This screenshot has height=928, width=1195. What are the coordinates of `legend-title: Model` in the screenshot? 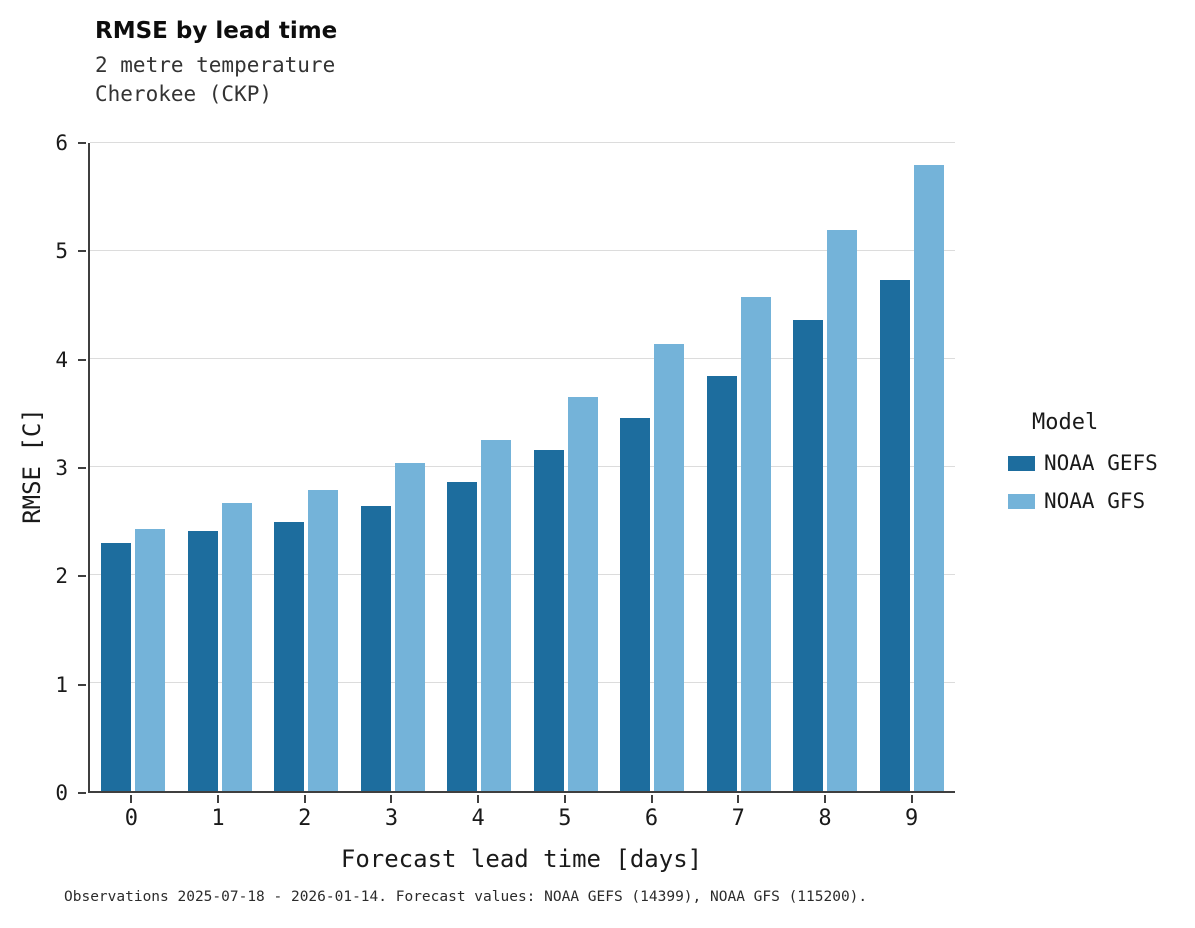 It's located at (1065, 422).